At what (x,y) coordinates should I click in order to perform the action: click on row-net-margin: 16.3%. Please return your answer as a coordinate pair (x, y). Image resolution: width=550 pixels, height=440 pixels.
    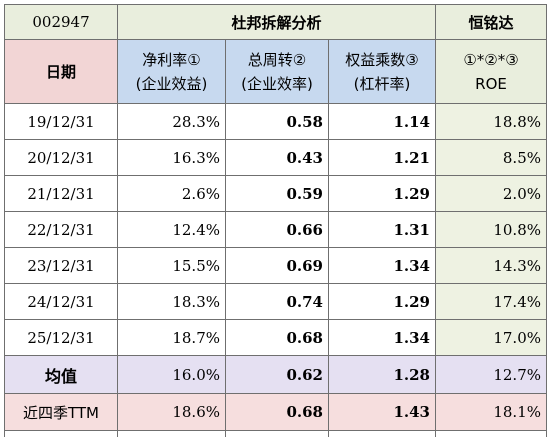
    Looking at the image, I should click on (171, 157).